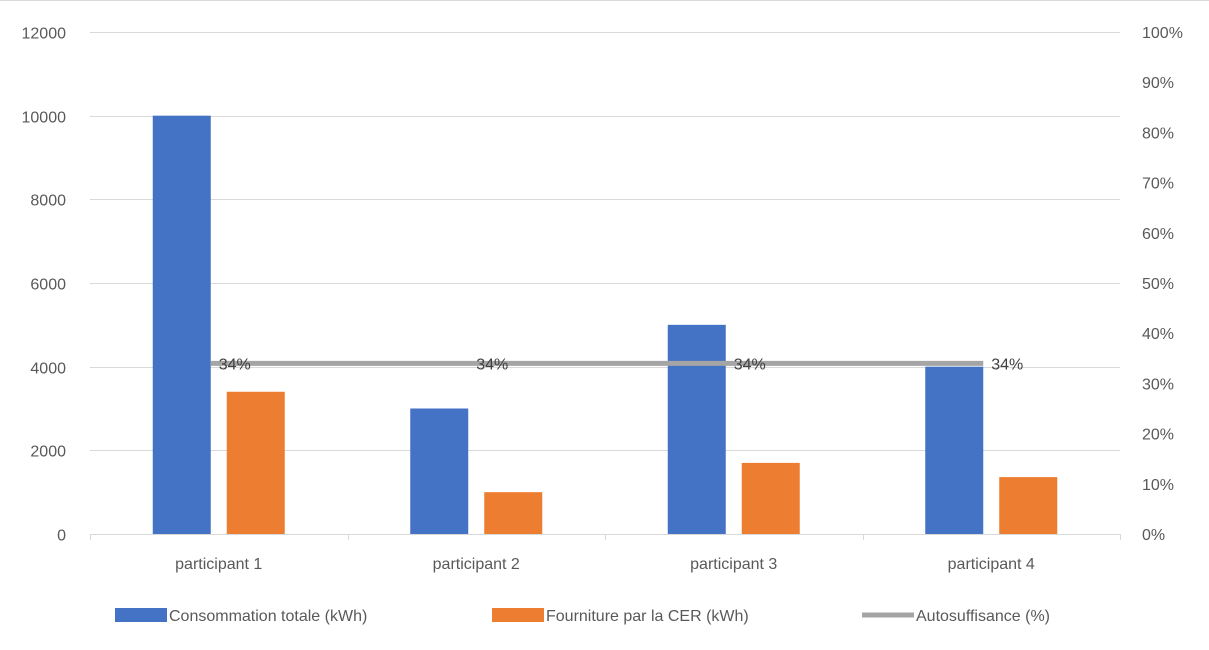 The height and width of the screenshot is (650, 1209). Describe the element at coordinates (1158, 83) in the screenshot. I see `y-right-tick-label: 90%` at that location.